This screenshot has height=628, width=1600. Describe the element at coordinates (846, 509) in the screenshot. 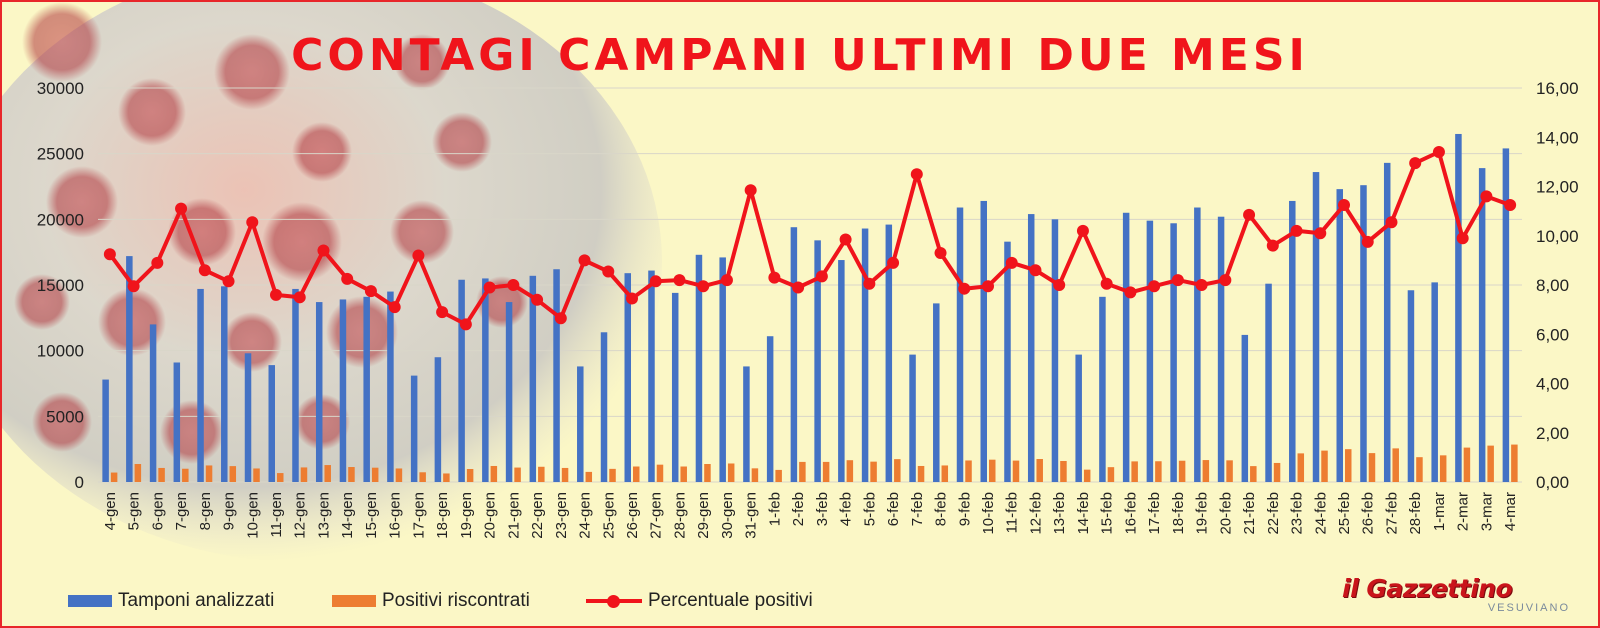

I see `x-tick-label: 4-feb` at that location.